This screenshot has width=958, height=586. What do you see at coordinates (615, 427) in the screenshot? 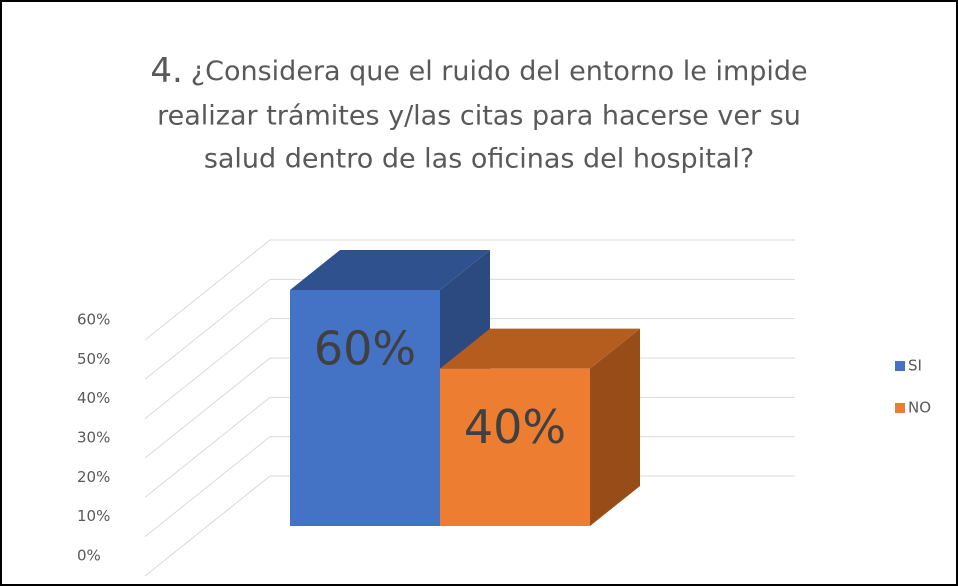
I see `bar-side` at bounding box center [615, 427].